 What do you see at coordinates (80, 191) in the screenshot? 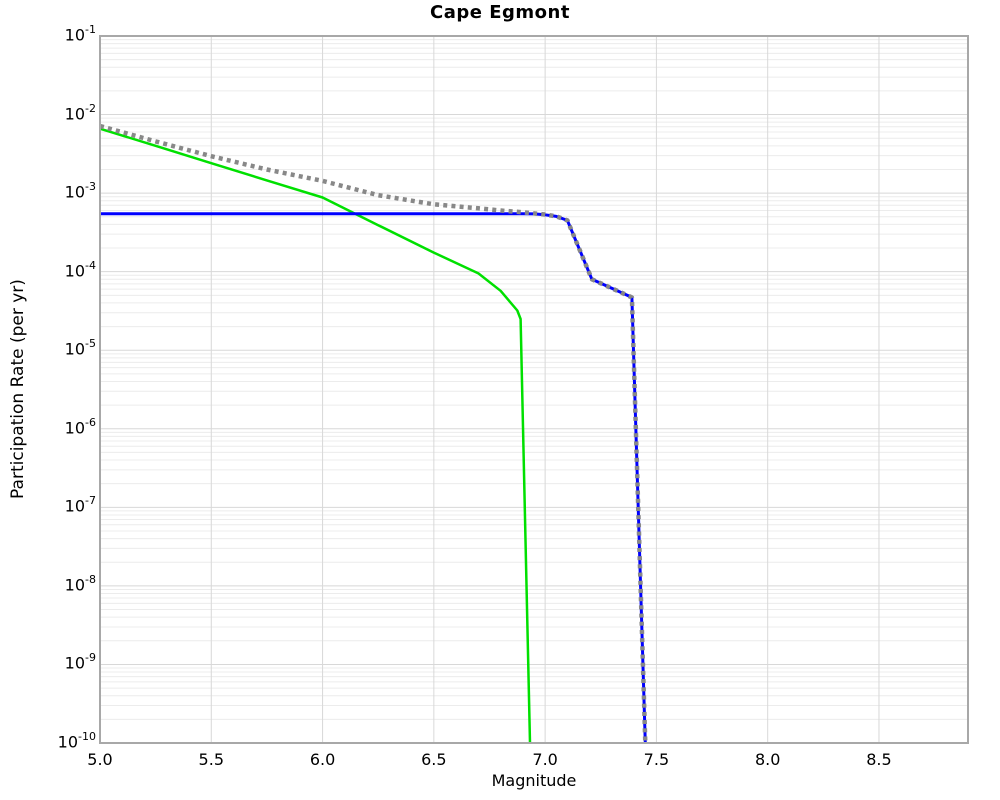
I see `y-tick-label: 10⁻³` at bounding box center [80, 191].